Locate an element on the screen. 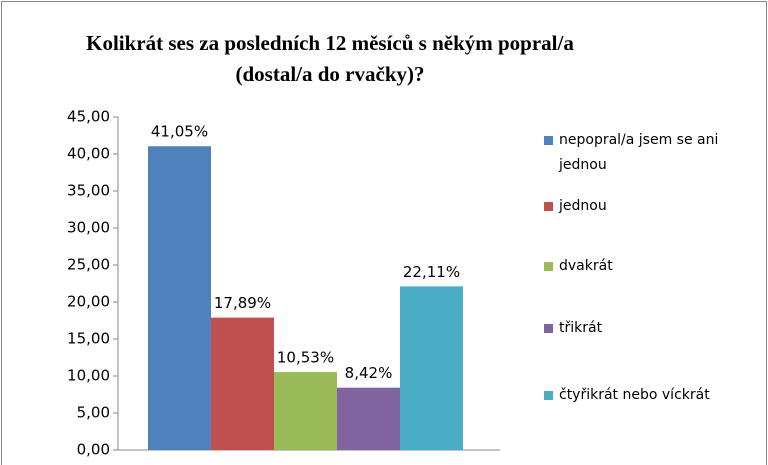  legend-item: dvakrát is located at coordinates (649, 266).